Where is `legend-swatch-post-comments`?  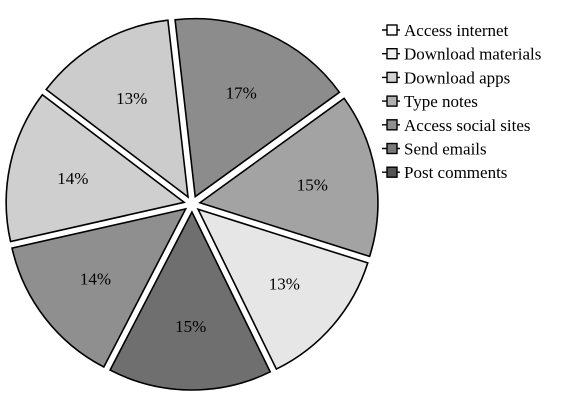
legend-swatch-post-comments is located at coordinates (392, 172).